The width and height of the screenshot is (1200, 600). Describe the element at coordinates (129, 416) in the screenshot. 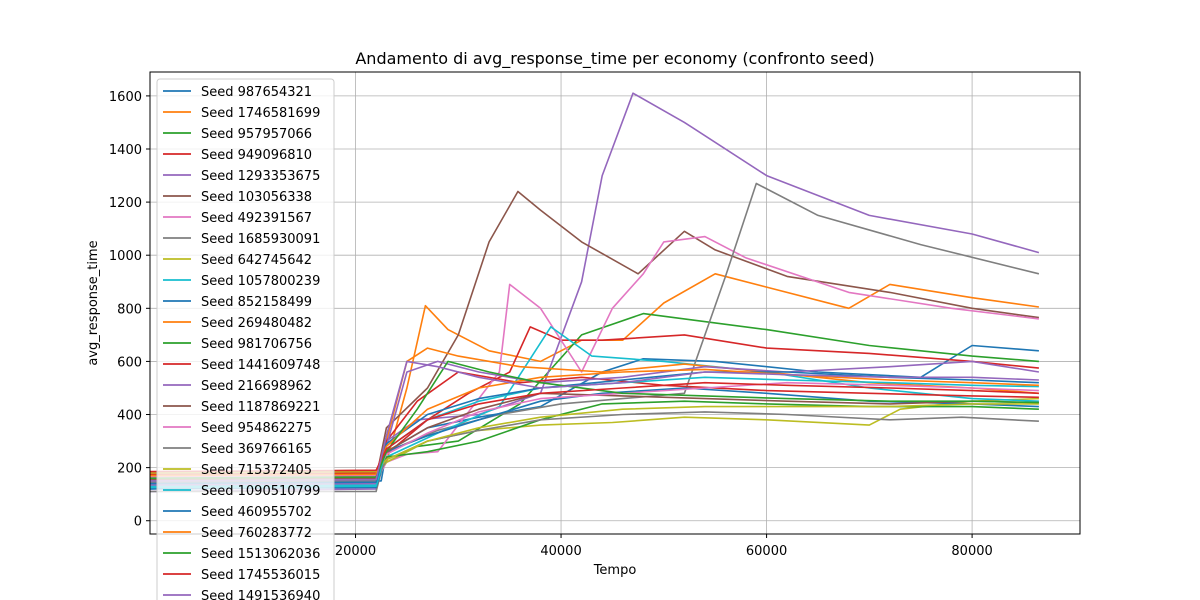

I see `y-tick-label: 400` at that location.